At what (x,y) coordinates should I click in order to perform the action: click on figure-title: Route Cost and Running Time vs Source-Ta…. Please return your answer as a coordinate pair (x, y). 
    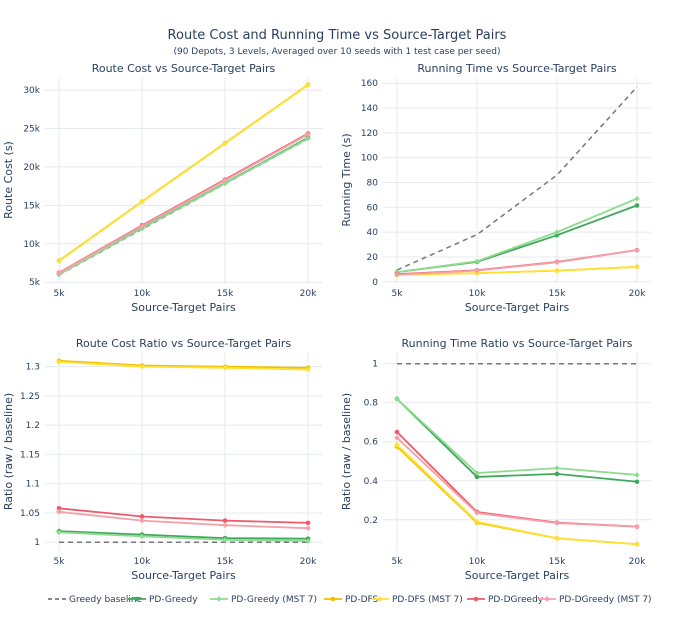
    Looking at the image, I should click on (337, 35).